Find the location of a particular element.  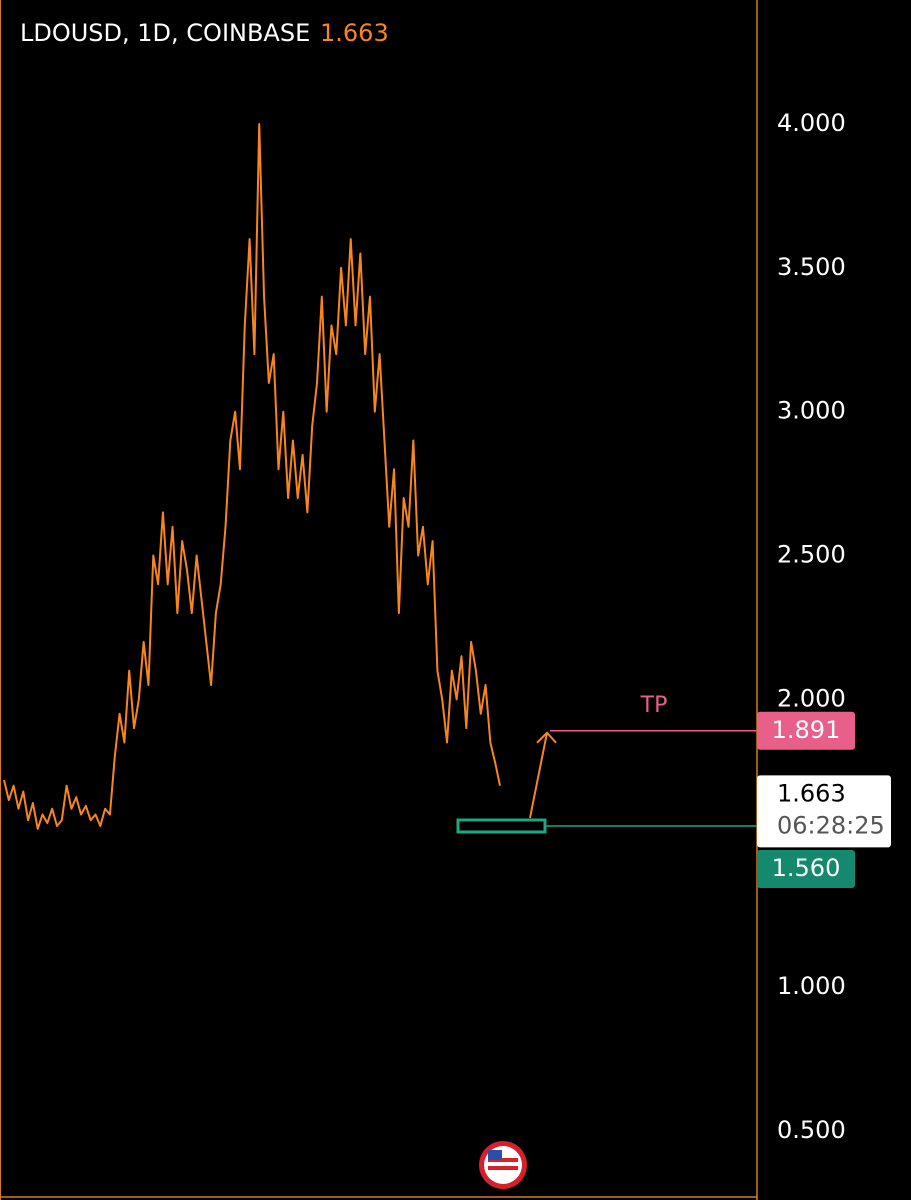

last-price-box is located at coordinates (824, 811).